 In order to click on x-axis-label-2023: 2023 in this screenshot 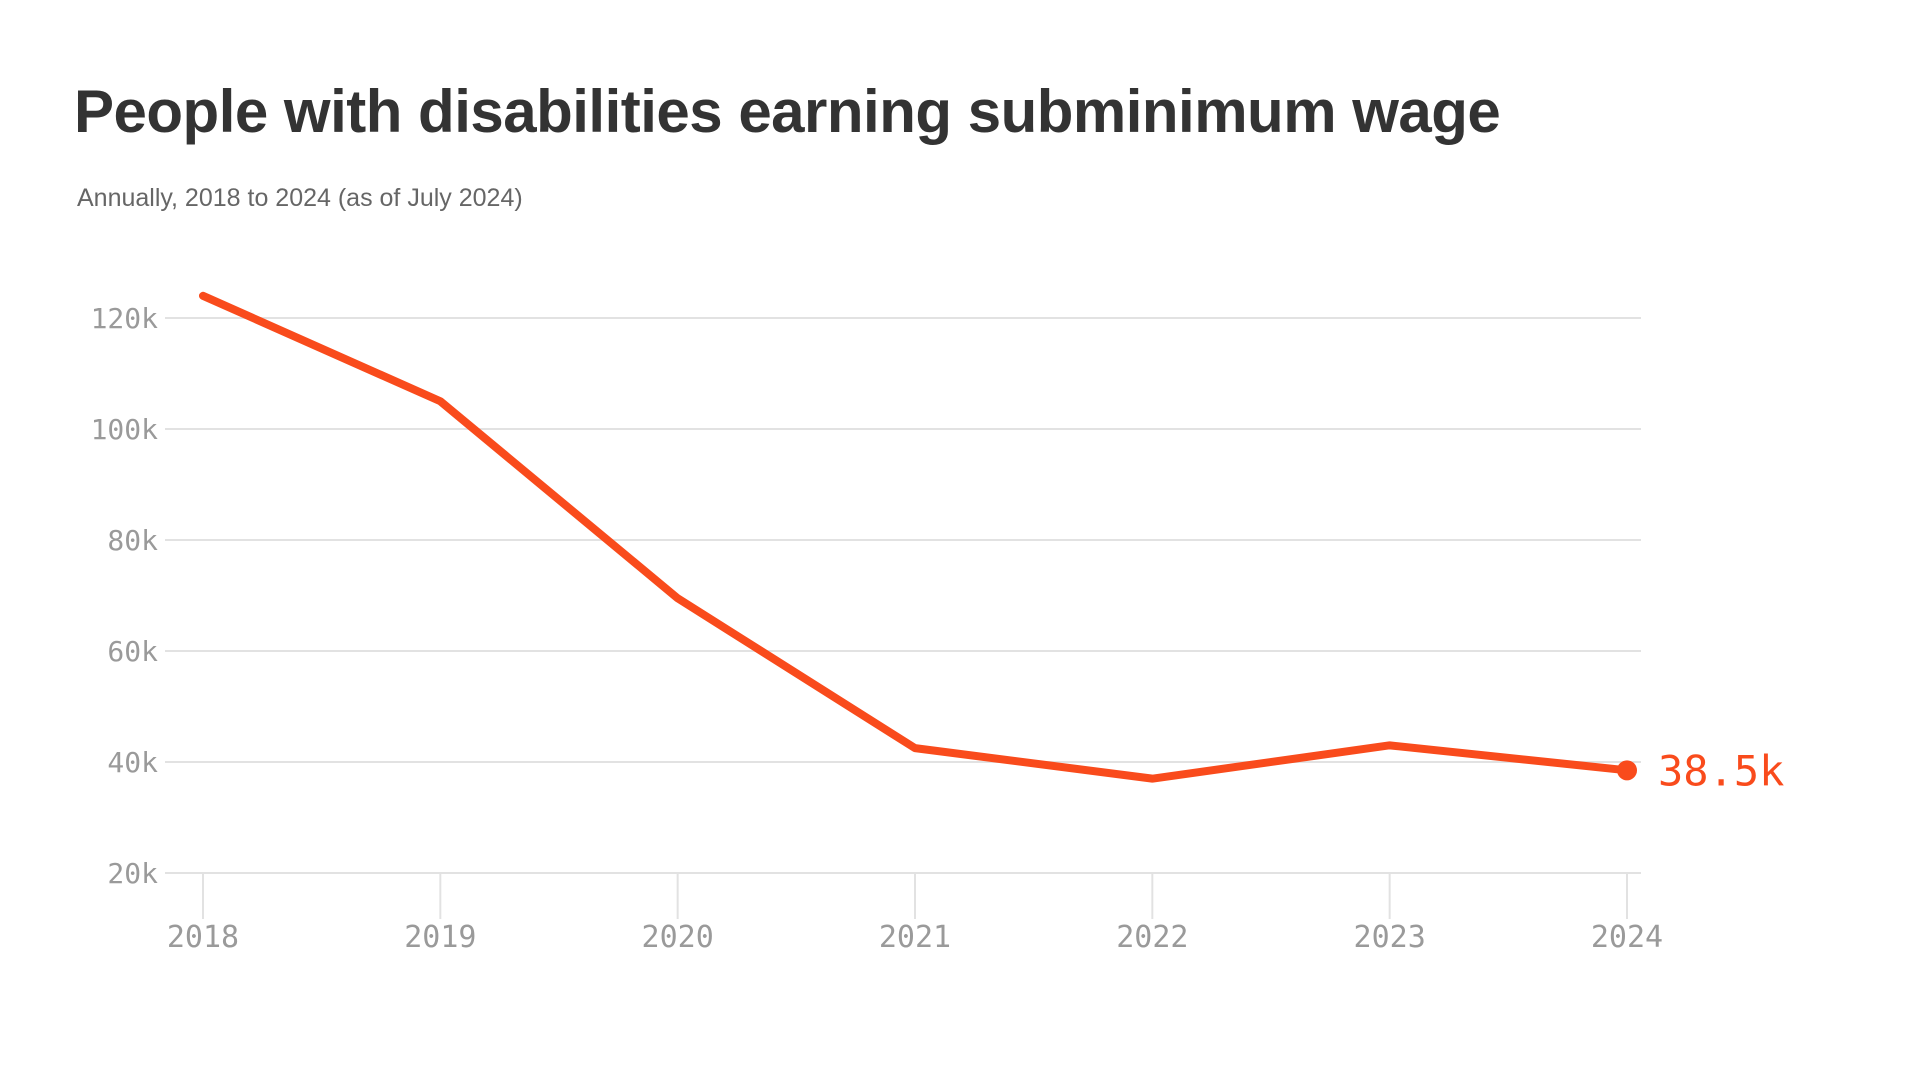, I will do `click(1390, 937)`.